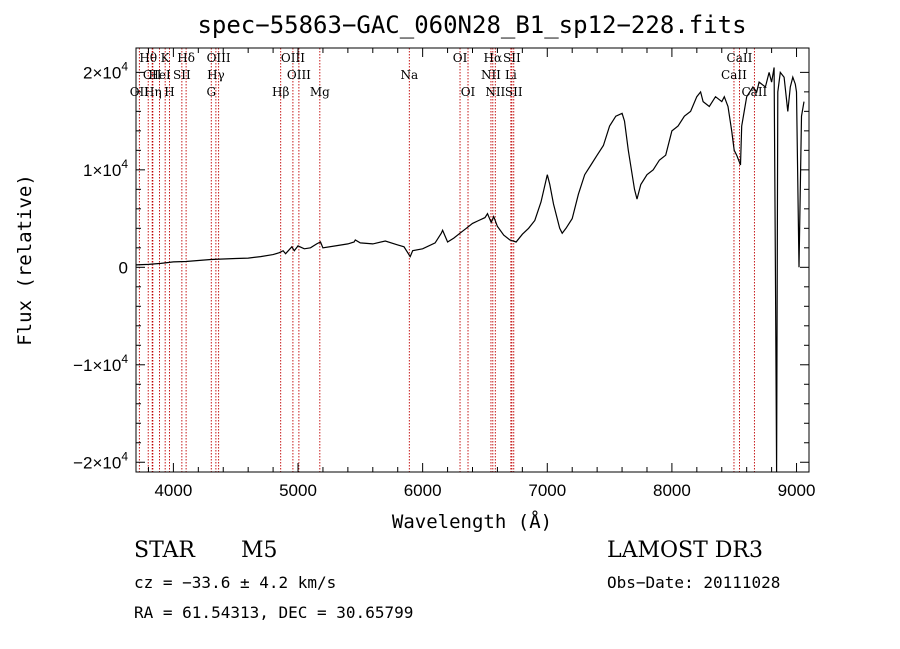 This screenshot has height=649, width=900. Describe the element at coordinates (173, 490) in the screenshot. I see `x-tick-label-0: 4000` at that location.